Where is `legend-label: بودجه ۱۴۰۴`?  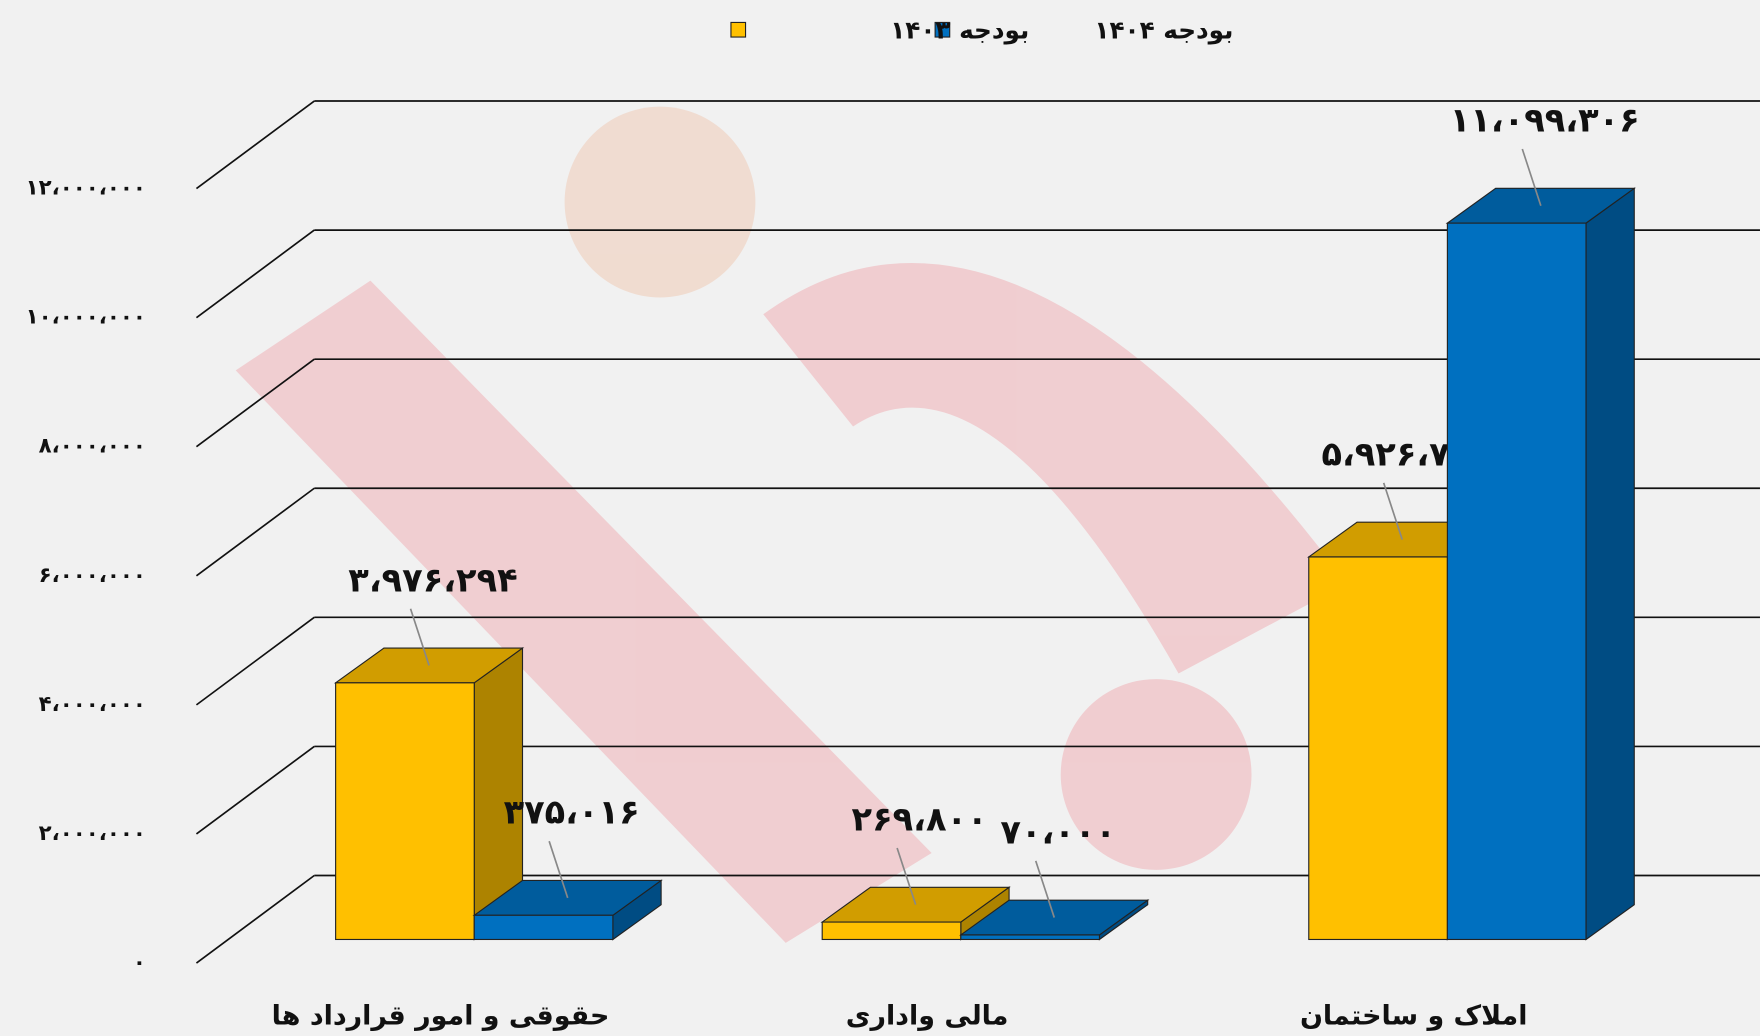
legend-label: بودجه ۱۴۰۴ is located at coordinates (1163, 30).